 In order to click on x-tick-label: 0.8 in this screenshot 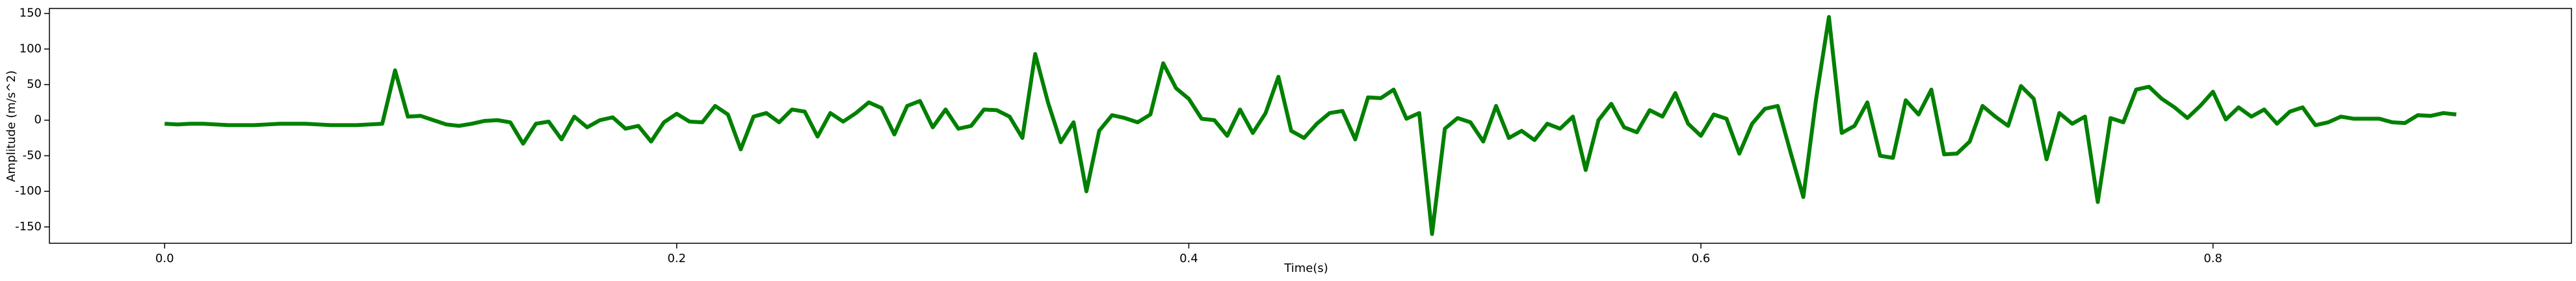, I will do `click(2212, 258)`.